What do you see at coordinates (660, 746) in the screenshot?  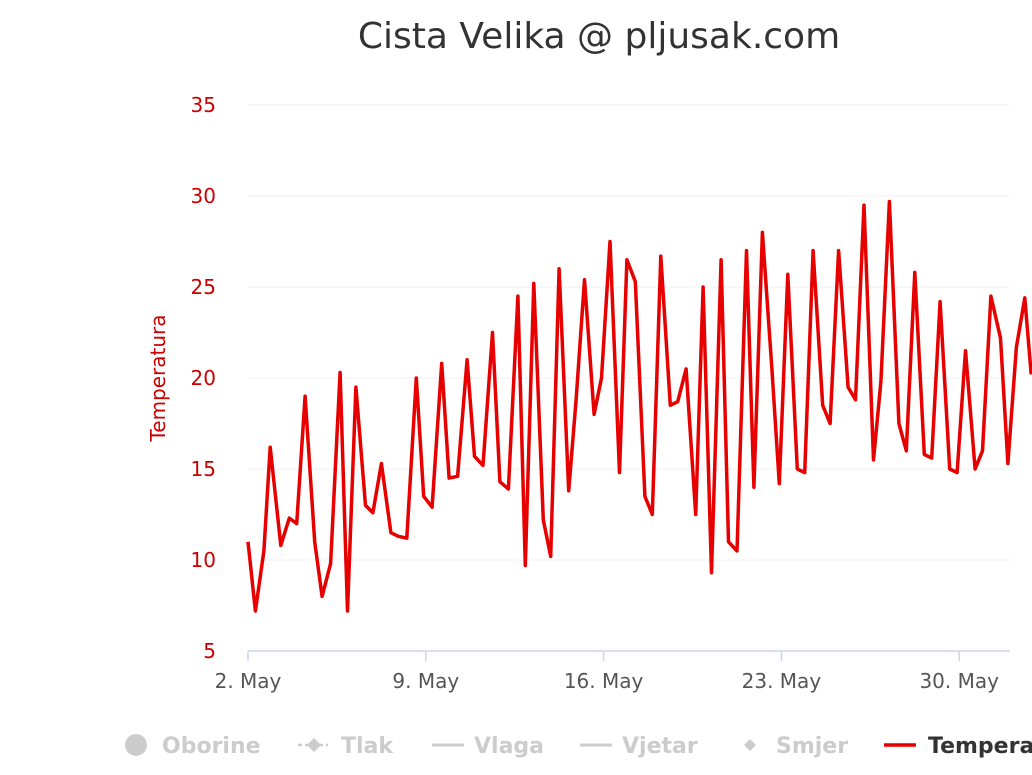 I see `legend-label: Vjetar` at bounding box center [660, 746].